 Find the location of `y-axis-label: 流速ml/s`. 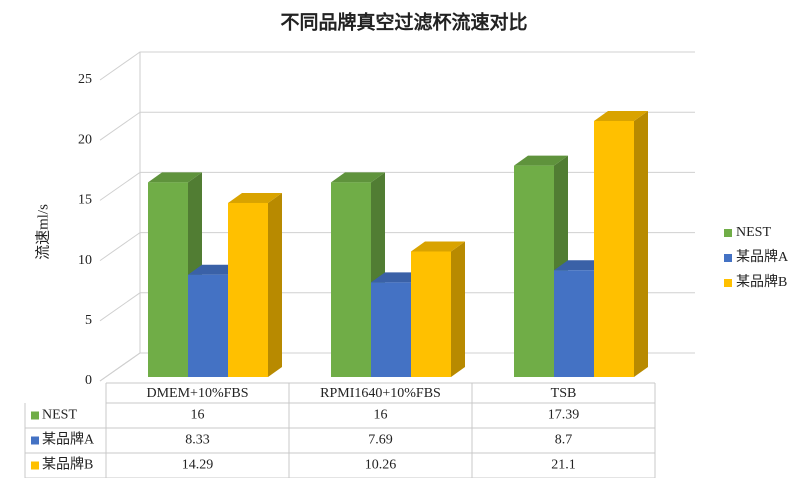

y-axis-label: 流速ml/s is located at coordinates (42, 232).